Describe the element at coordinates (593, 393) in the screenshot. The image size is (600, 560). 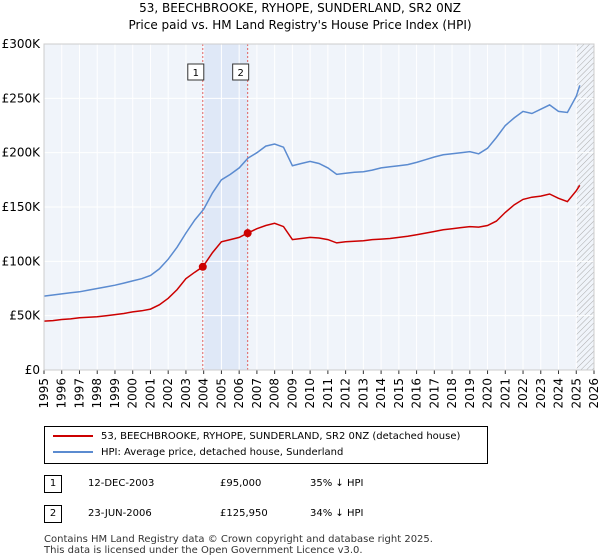
I see `x-tick-label: 2026` at that location.